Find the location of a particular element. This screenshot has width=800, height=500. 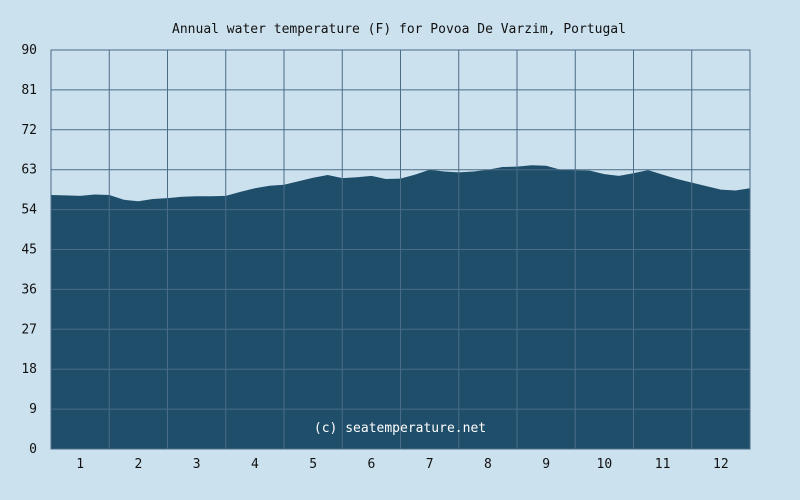

x-tick-label: 11 is located at coordinates (663, 464).